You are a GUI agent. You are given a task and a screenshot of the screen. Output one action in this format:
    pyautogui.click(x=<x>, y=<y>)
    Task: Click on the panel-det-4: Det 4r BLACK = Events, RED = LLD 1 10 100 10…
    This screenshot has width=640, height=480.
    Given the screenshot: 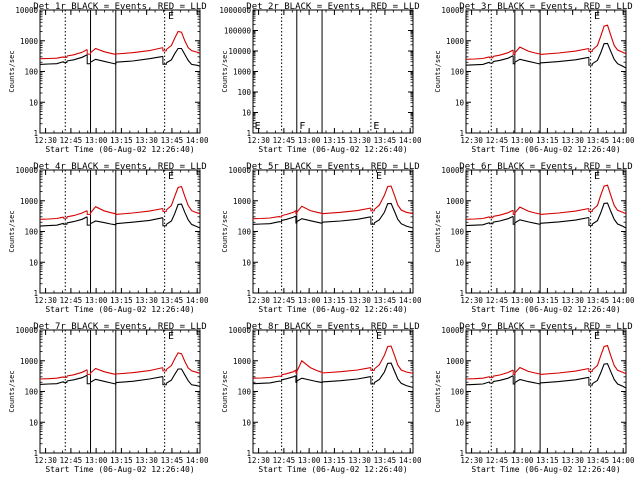 What is the action you would take?
    pyautogui.click(x=108, y=238)
    